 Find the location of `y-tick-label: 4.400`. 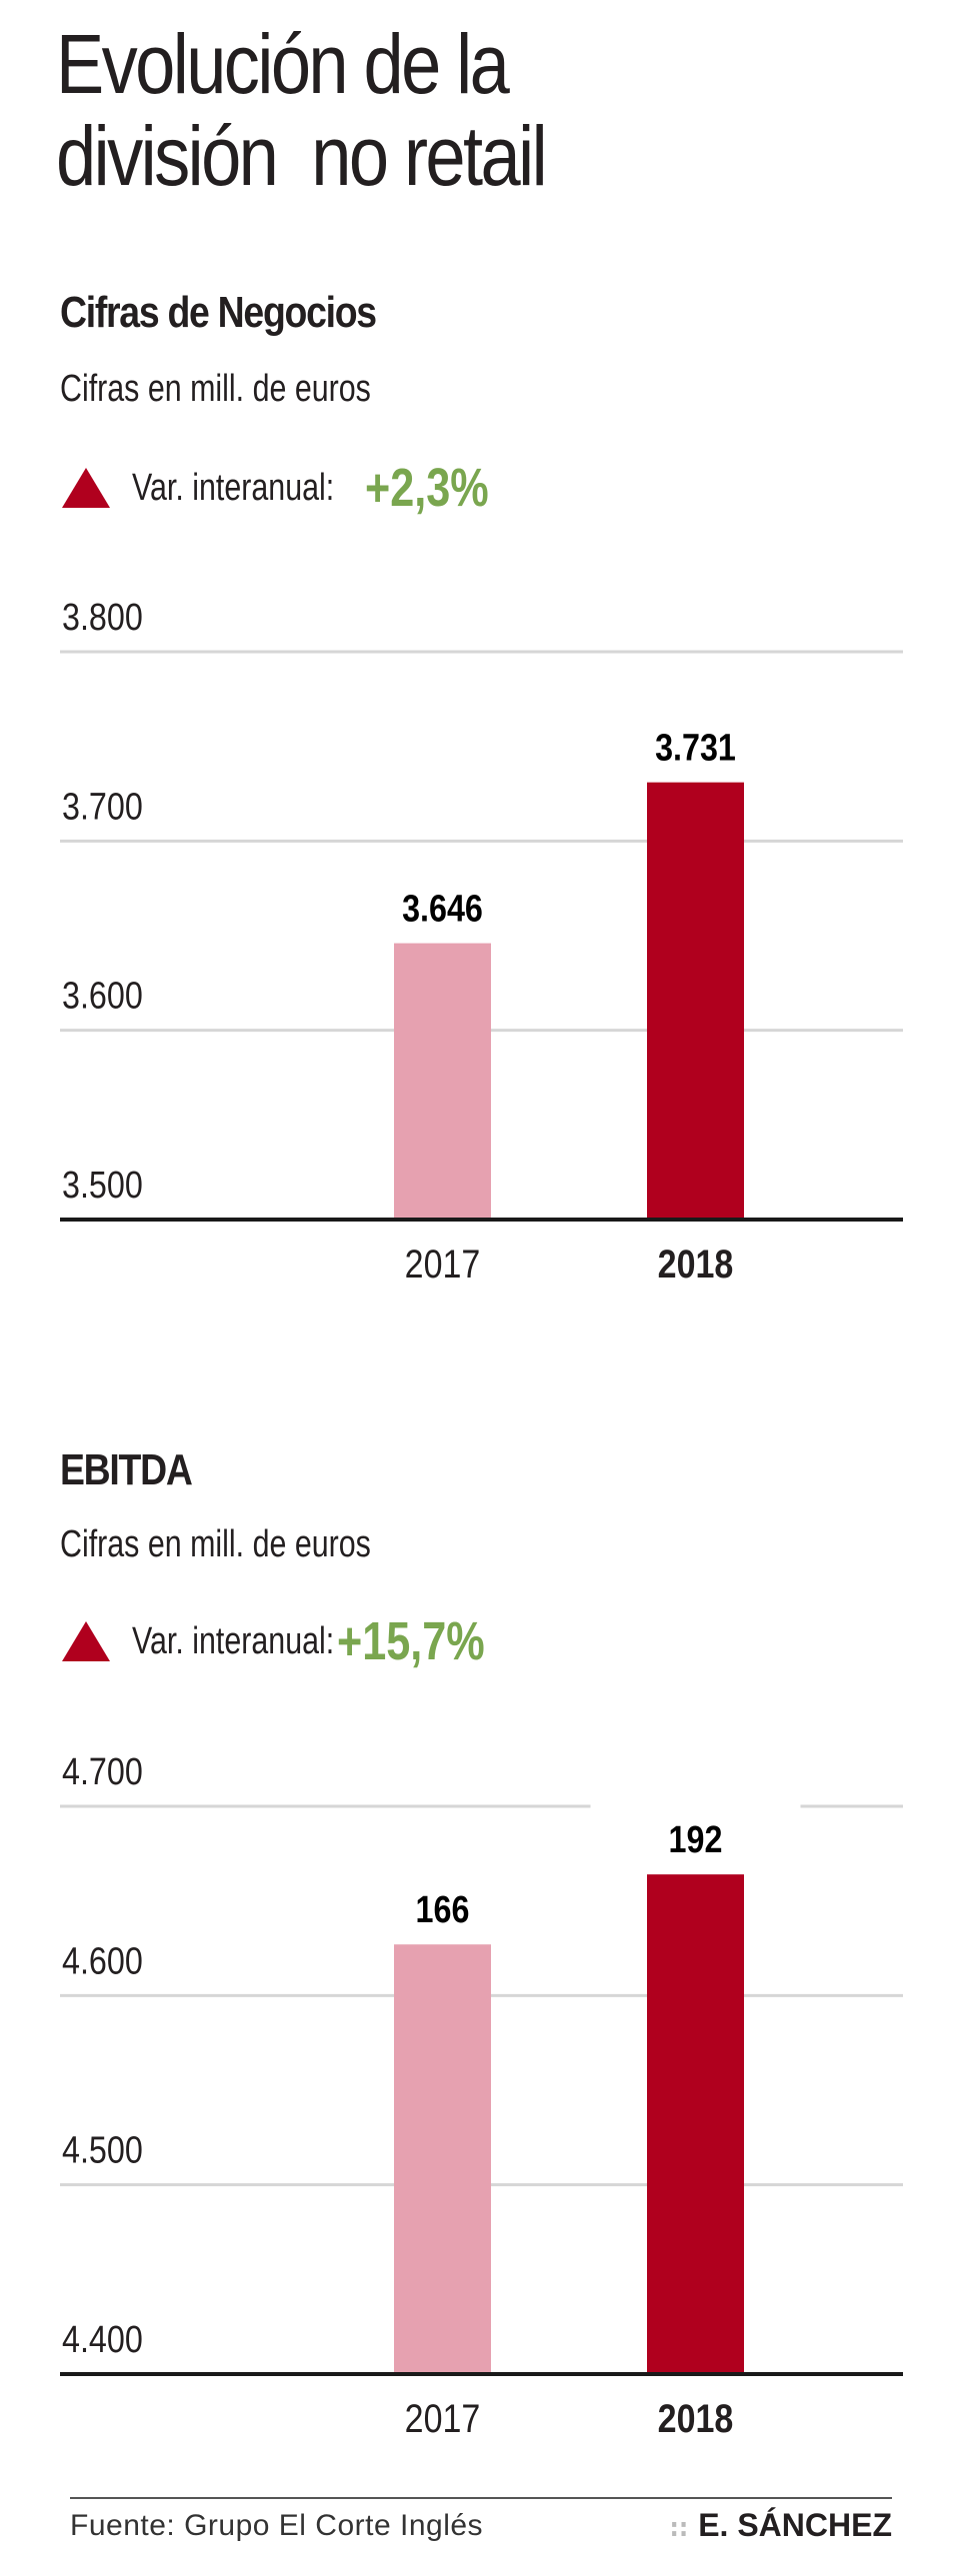

y-tick-label: 4.400 is located at coordinates (102, 2340).